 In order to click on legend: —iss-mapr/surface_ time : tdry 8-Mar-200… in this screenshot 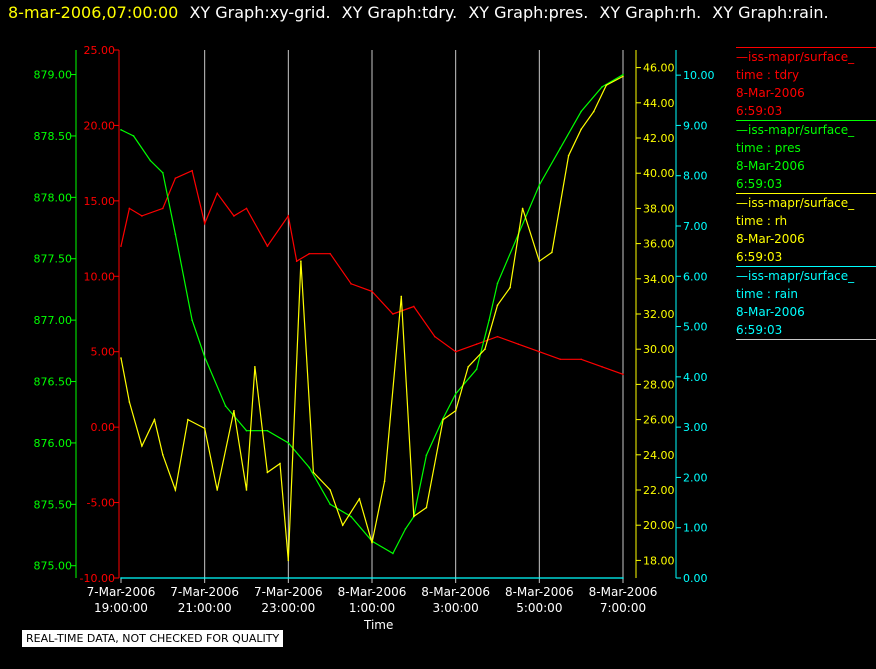, I will do `click(806, 193)`.